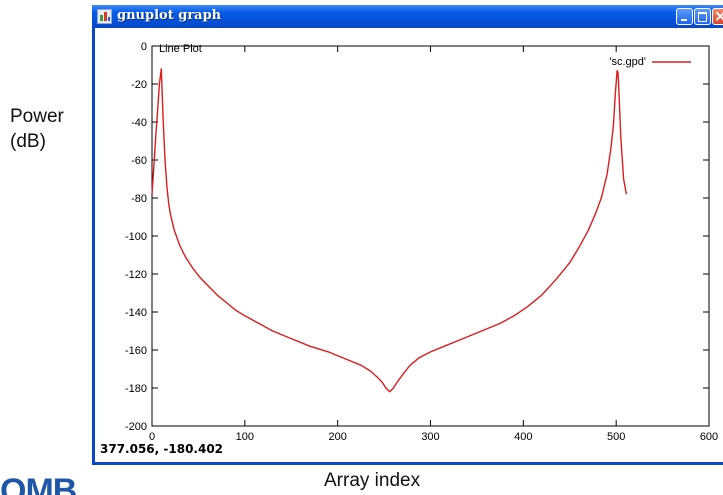  I want to click on y-tick-label: -180, so click(136, 389).